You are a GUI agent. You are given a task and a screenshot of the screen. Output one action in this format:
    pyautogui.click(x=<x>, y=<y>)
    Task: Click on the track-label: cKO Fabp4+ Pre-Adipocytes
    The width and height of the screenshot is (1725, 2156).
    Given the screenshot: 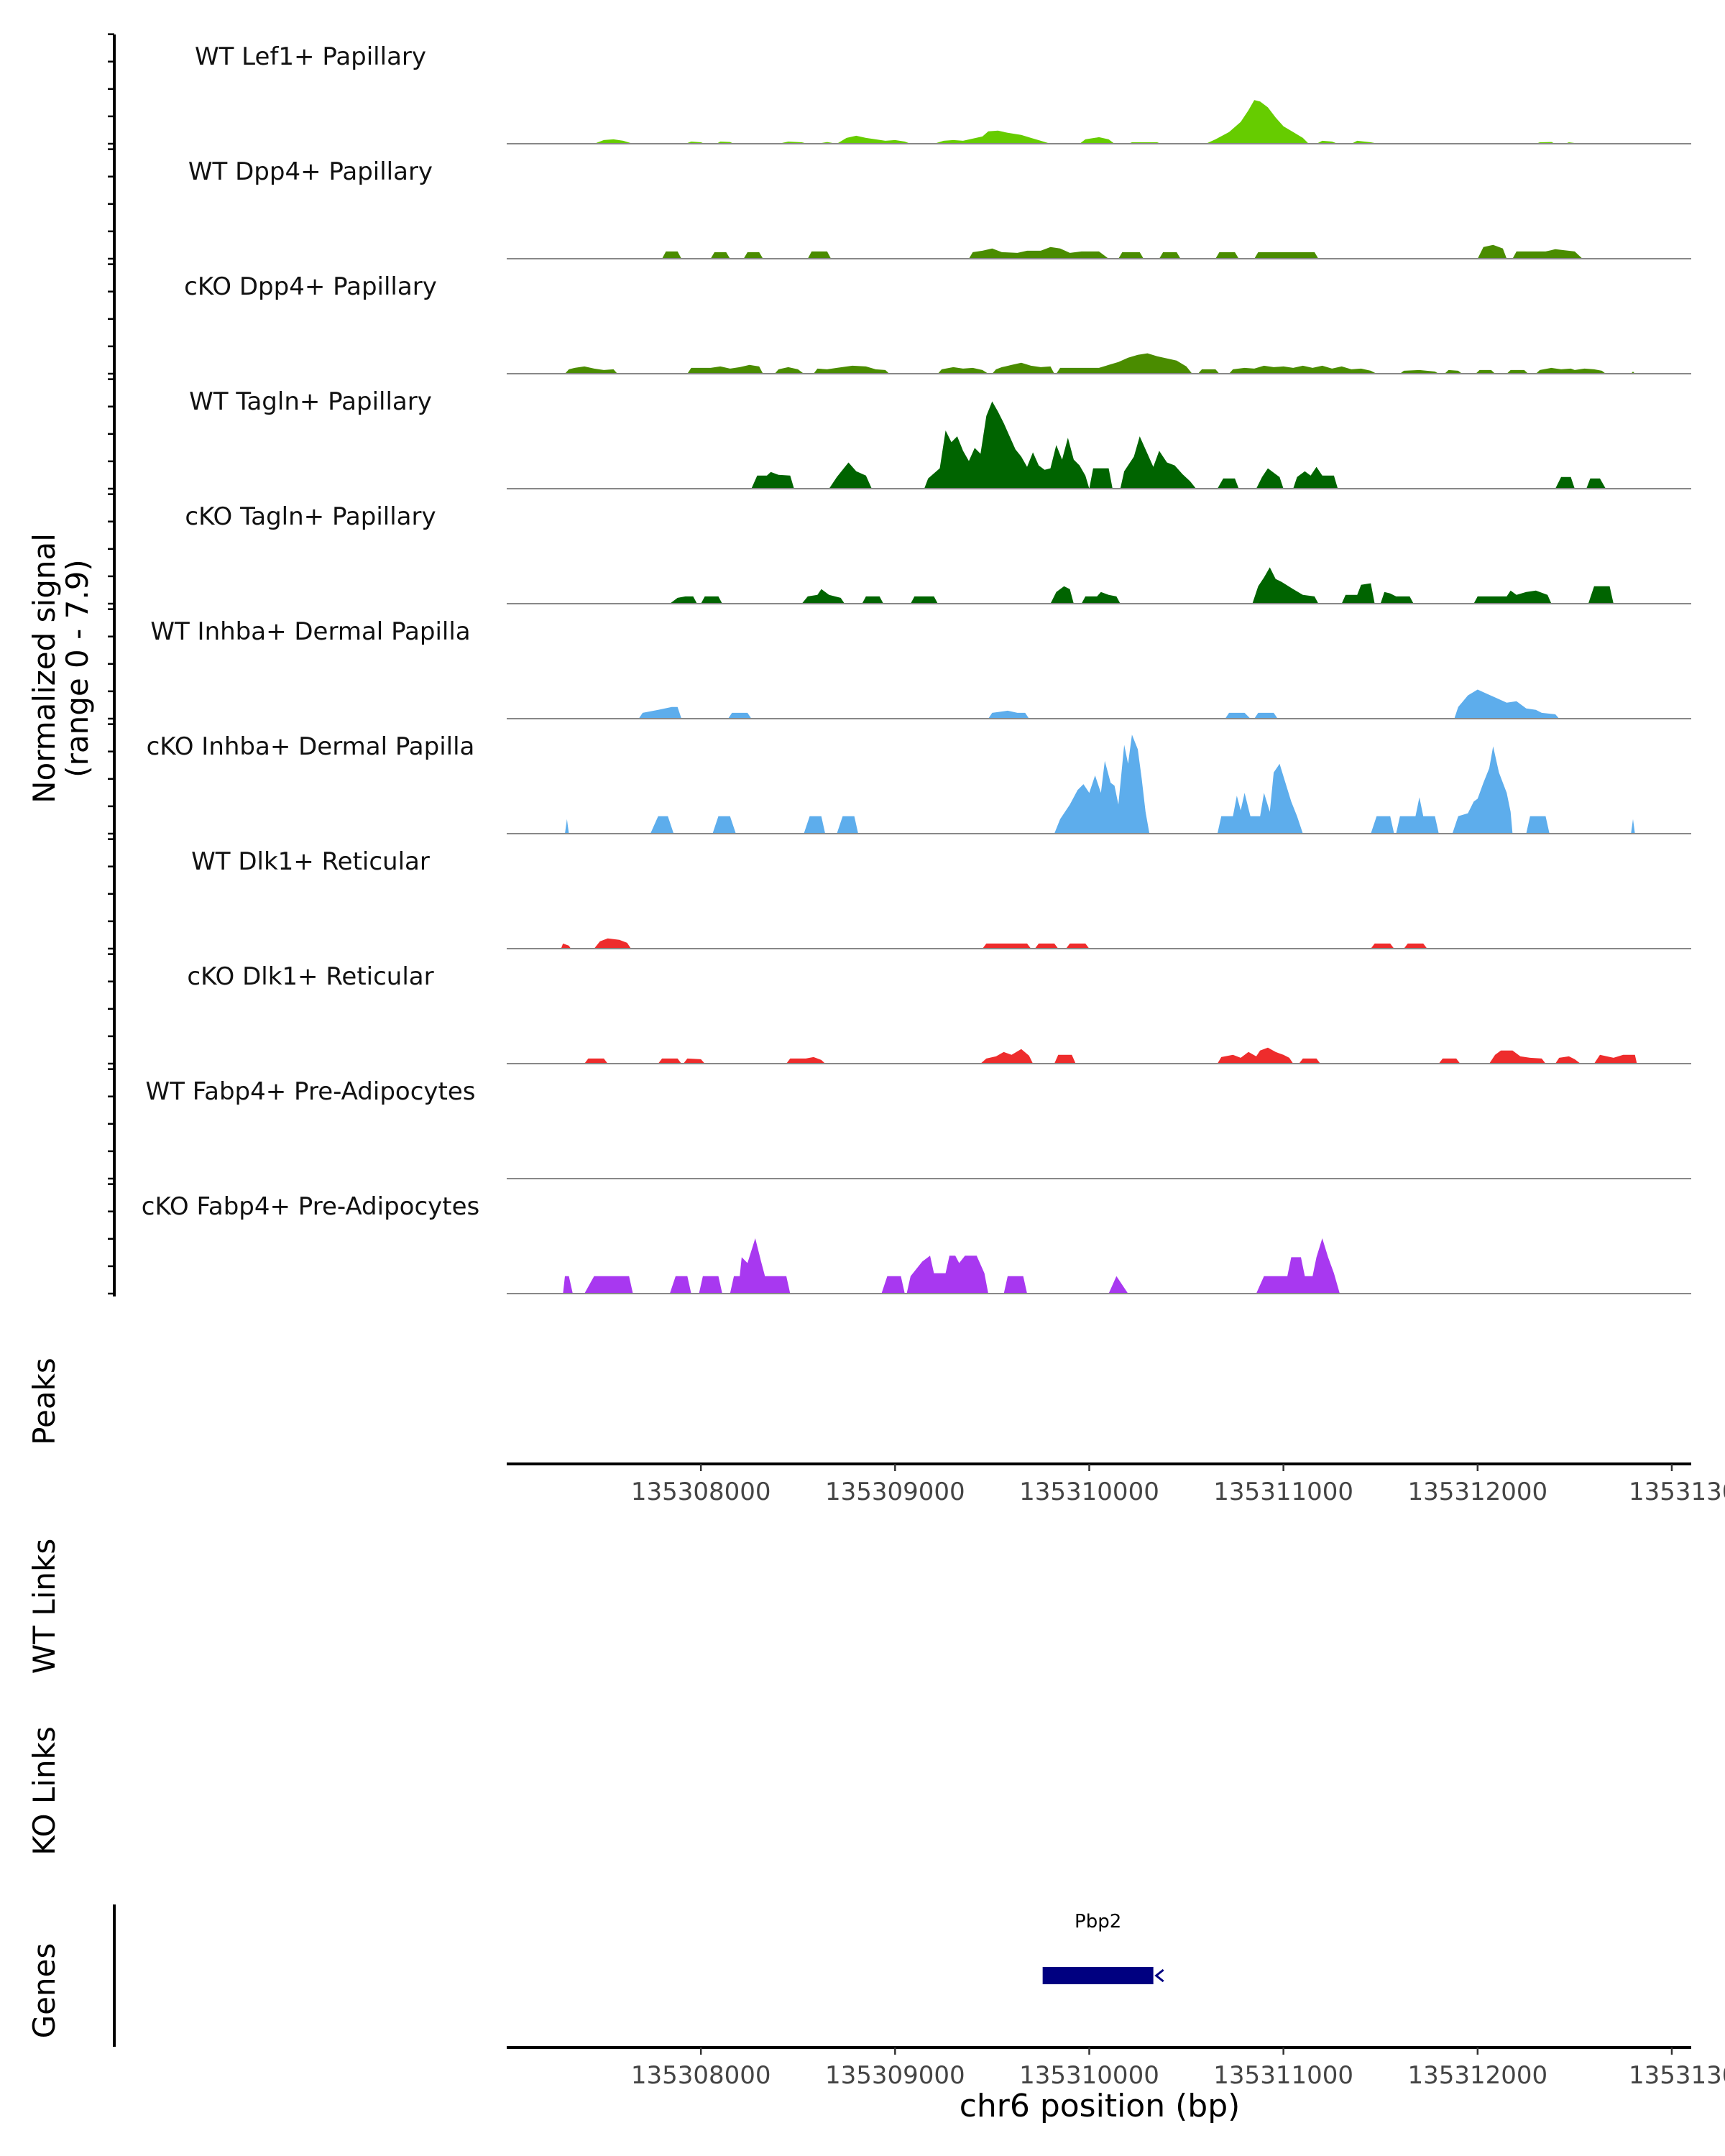 What is the action you would take?
    pyautogui.click(x=311, y=1206)
    